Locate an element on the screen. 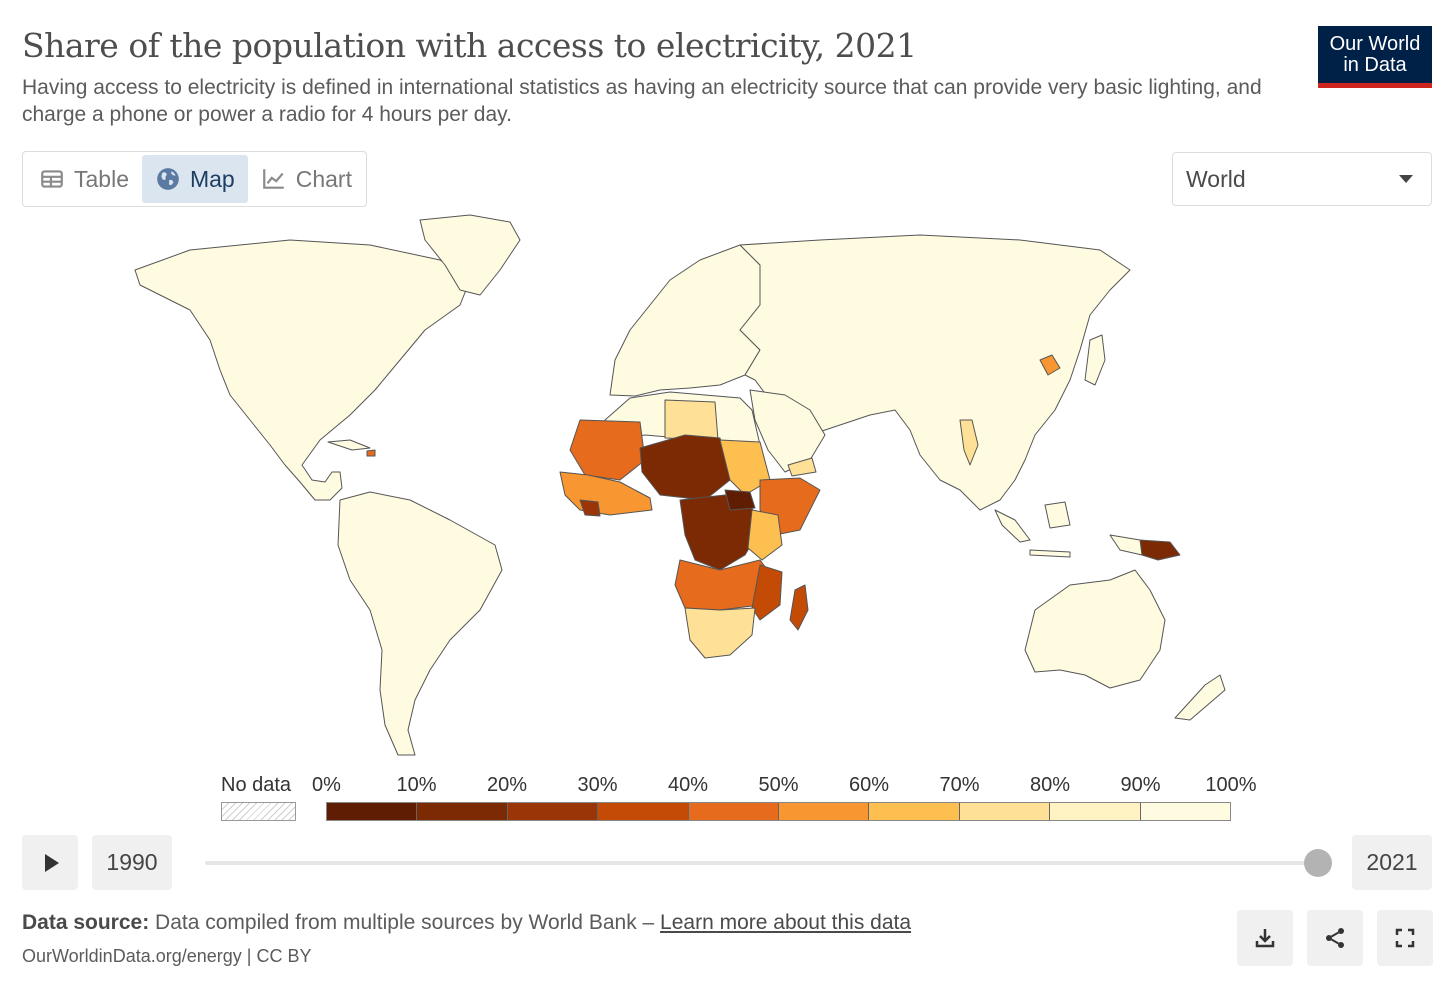  legend-color-scale is located at coordinates (778, 811).